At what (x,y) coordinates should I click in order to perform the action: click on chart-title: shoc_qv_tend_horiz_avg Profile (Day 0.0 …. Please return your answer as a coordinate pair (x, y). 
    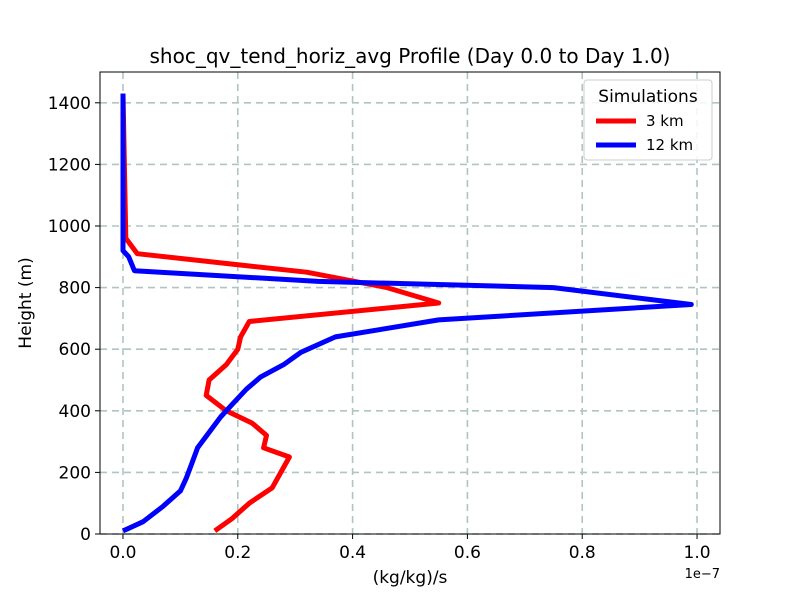
    Looking at the image, I should click on (410, 56).